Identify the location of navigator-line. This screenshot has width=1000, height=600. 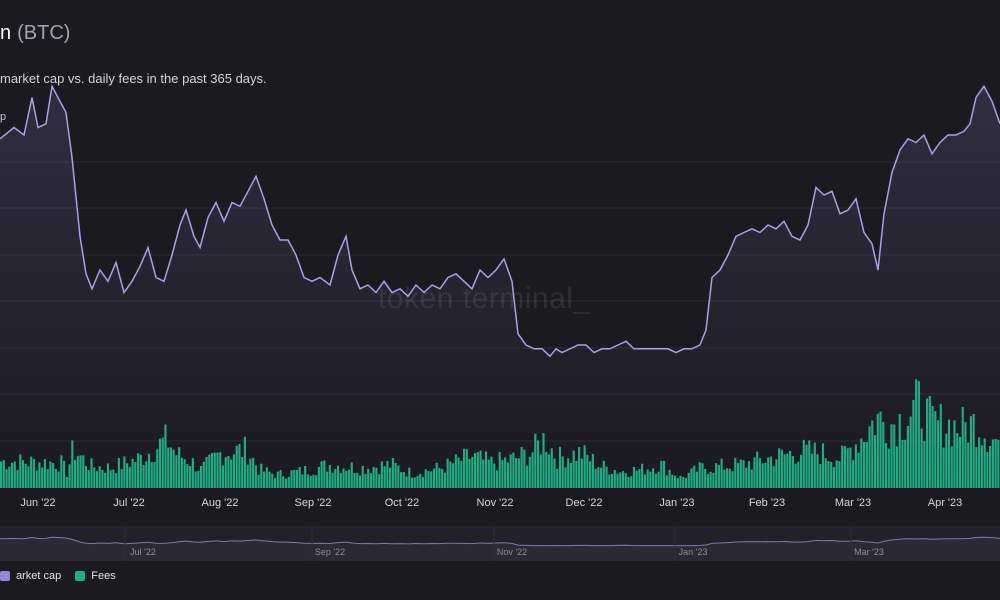
(500, 541).